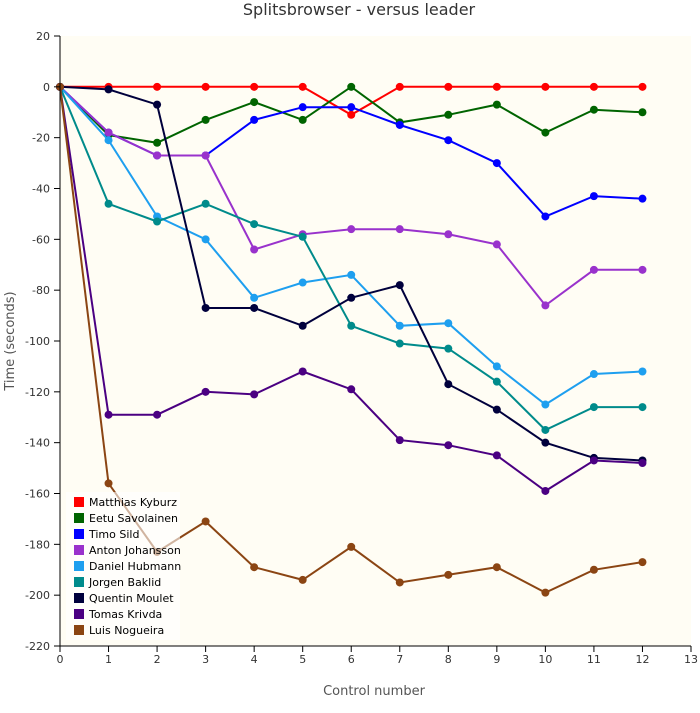 The width and height of the screenshot is (700, 713). What do you see at coordinates (691, 659) in the screenshot?
I see `x-tick-label: 13` at bounding box center [691, 659].